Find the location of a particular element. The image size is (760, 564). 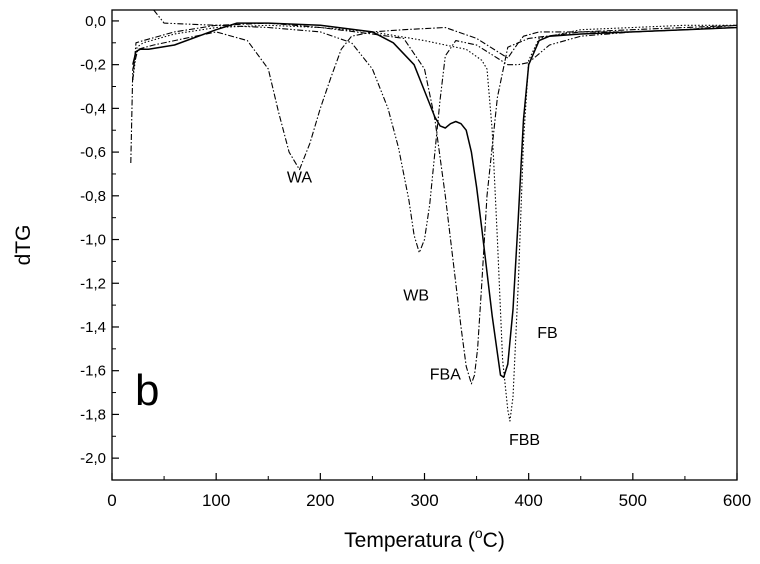

annotation-fba: FBA is located at coordinates (445, 374).